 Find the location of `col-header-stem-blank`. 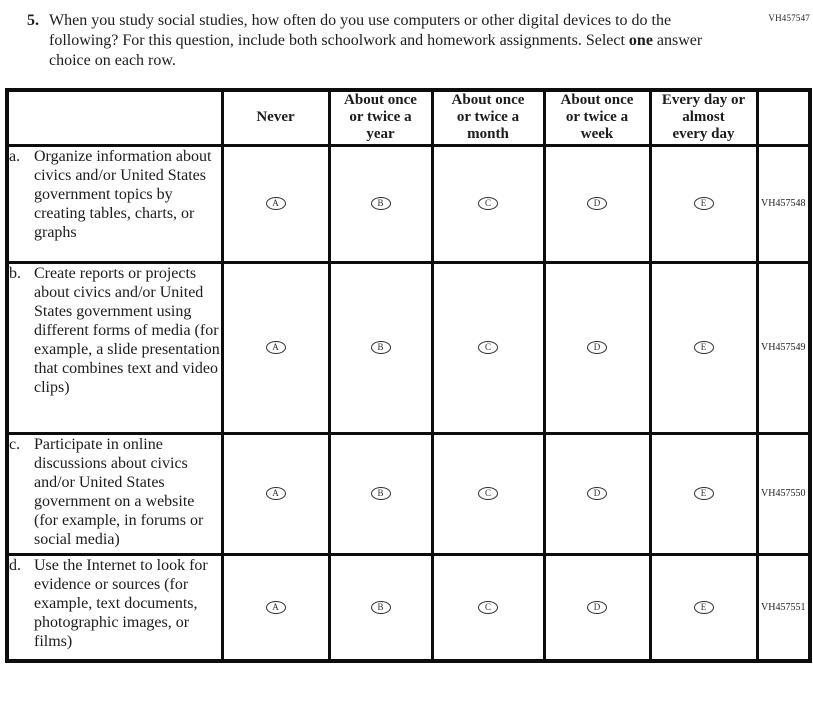

col-header-stem-blank is located at coordinates (114, 117).